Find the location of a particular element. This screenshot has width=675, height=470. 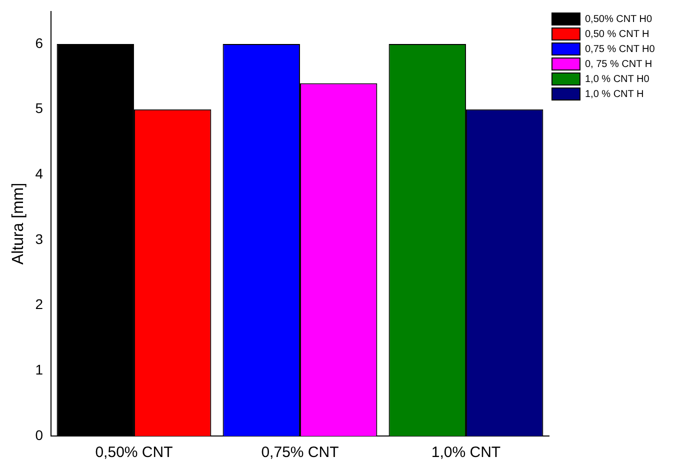

legend-label: 1,0 % CNT H0 is located at coordinates (617, 79).